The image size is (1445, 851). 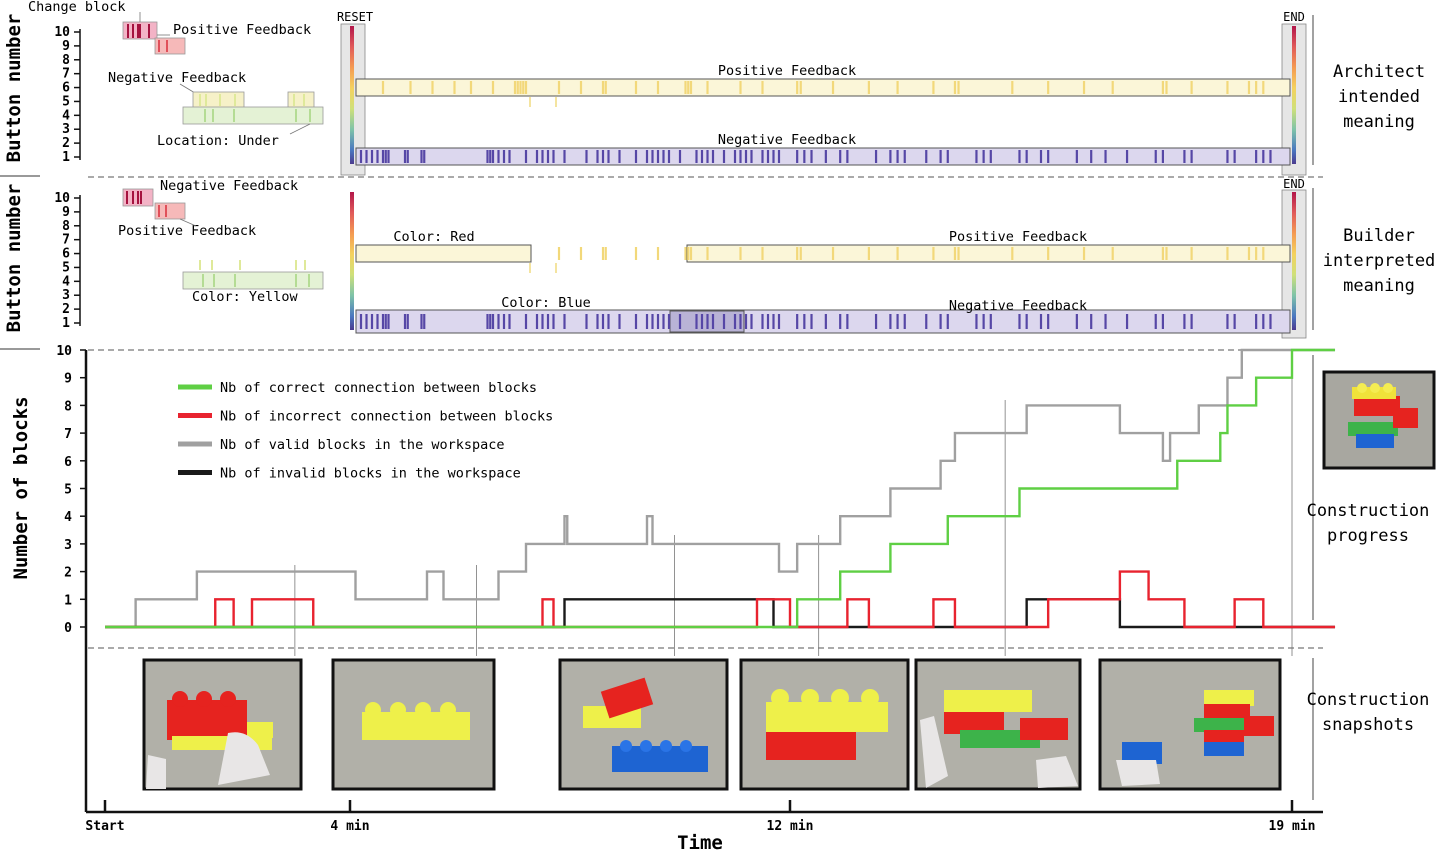 What do you see at coordinates (14, 88) in the screenshot?
I see `architect-ylabel: Button number` at bounding box center [14, 88].